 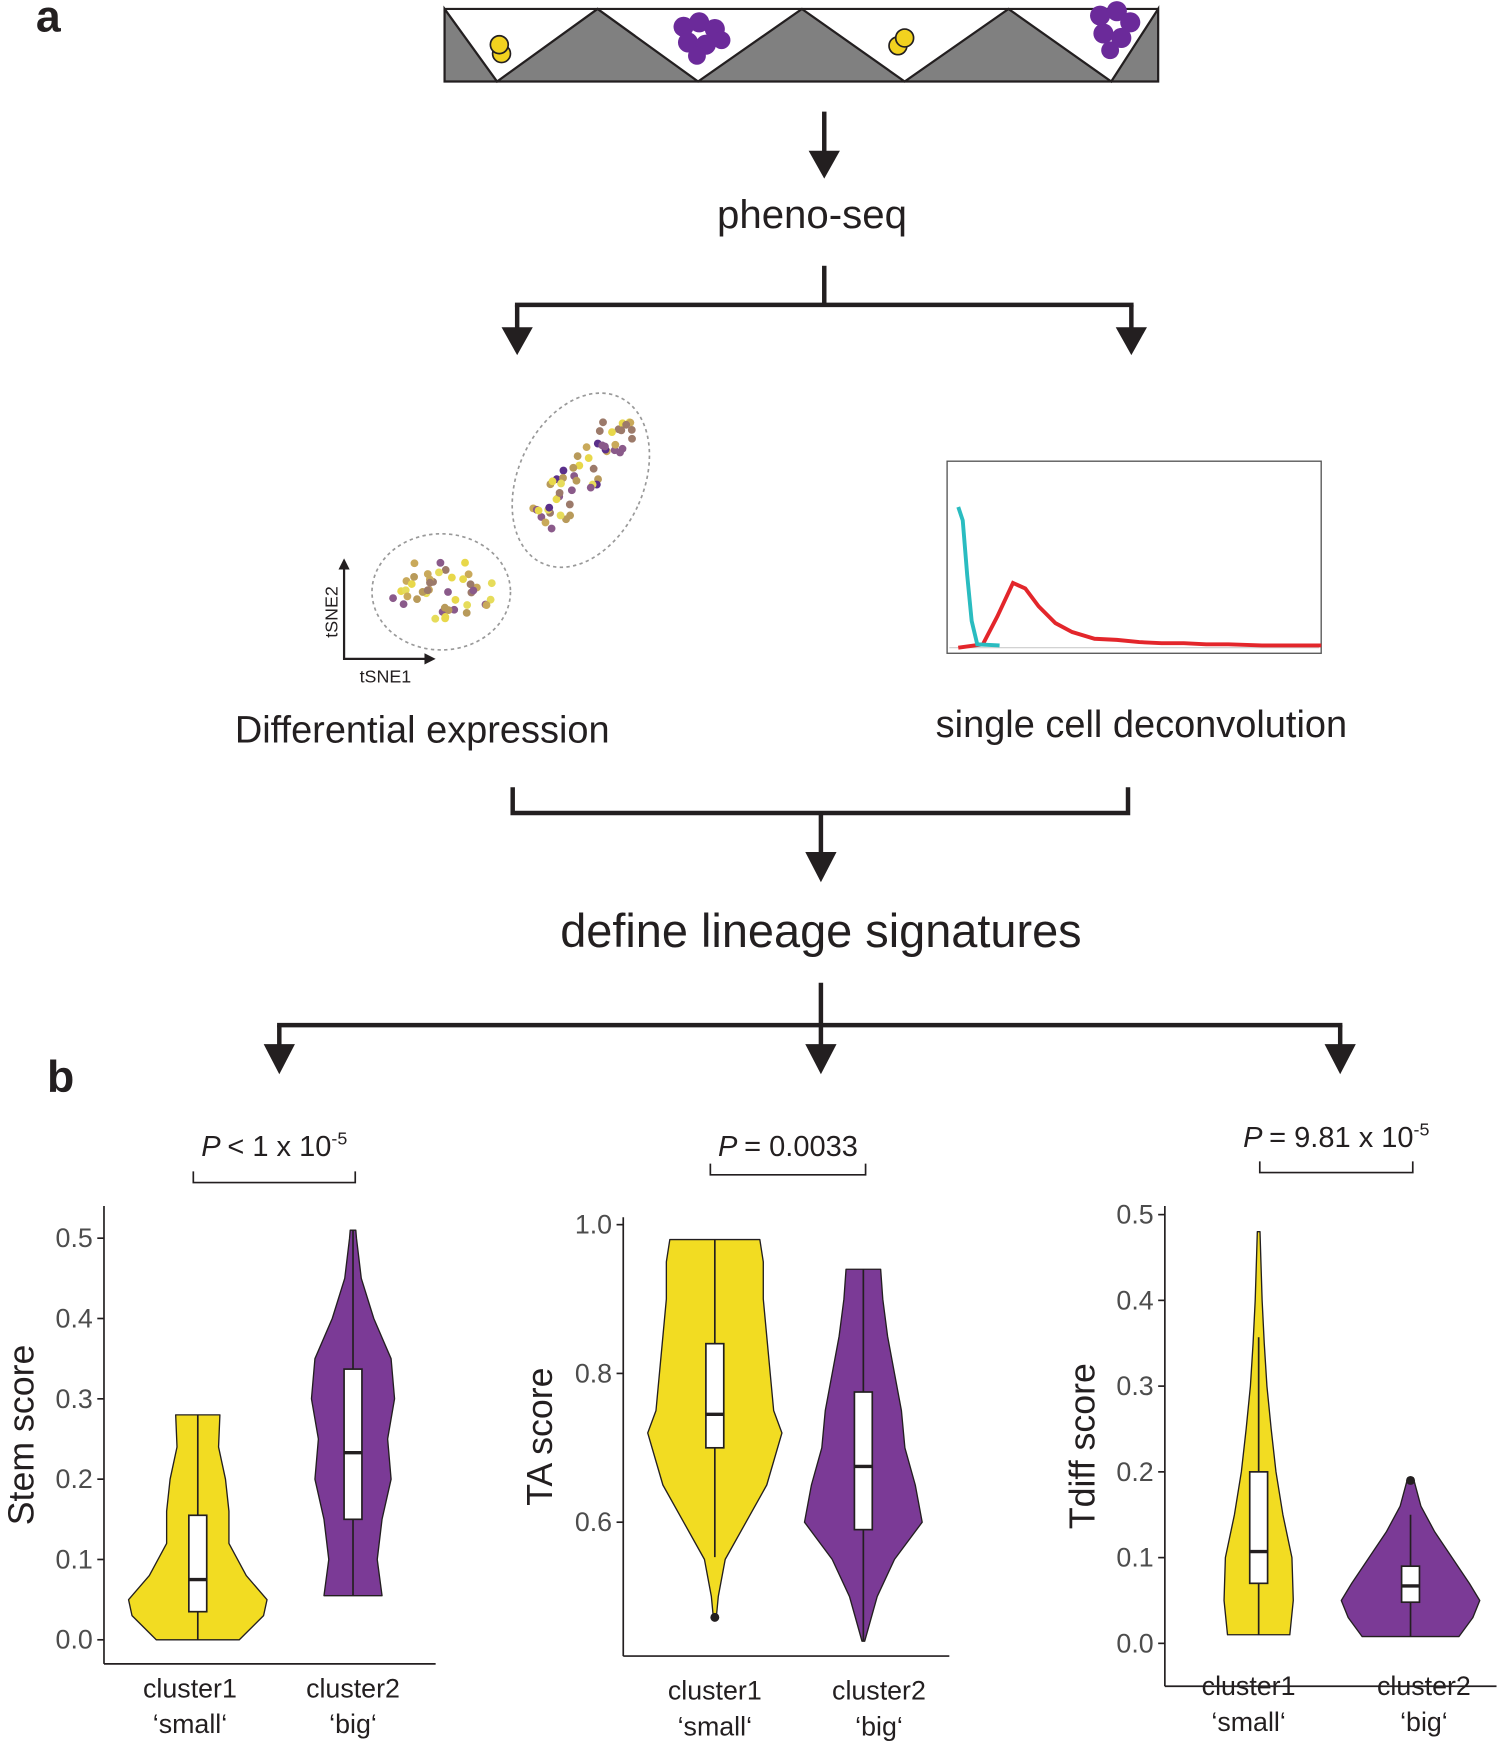 What do you see at coordinates (1424, 1686) in the screenshot?
I see `x-tick-label: cluster2` at bounding box center [1424, 1686].